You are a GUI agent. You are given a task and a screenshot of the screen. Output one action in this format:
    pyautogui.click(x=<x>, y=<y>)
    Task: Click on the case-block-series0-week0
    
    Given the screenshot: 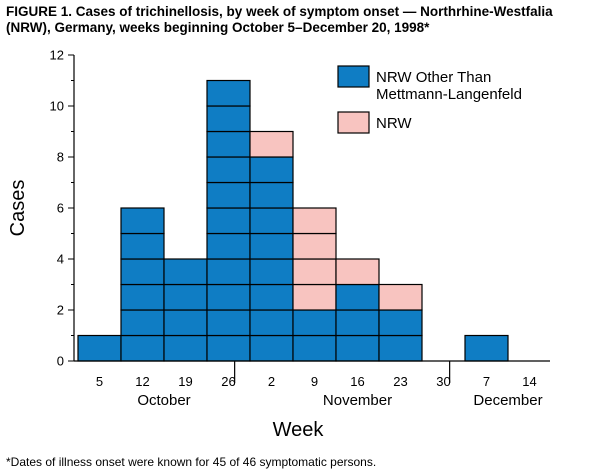 What is the action you would take?
    pyautogui.click(x=99, y=348)
    